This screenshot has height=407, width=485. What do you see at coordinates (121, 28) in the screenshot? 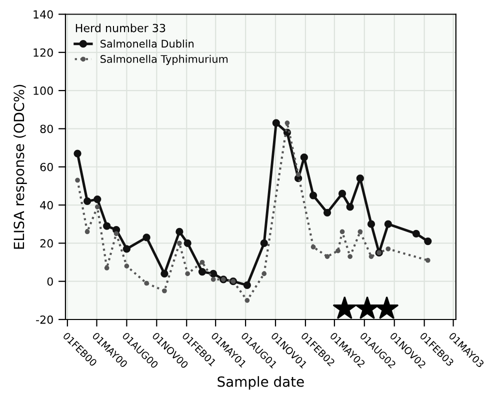
I see `legend-title: Herd number 33` at bounding box center [121, 28].